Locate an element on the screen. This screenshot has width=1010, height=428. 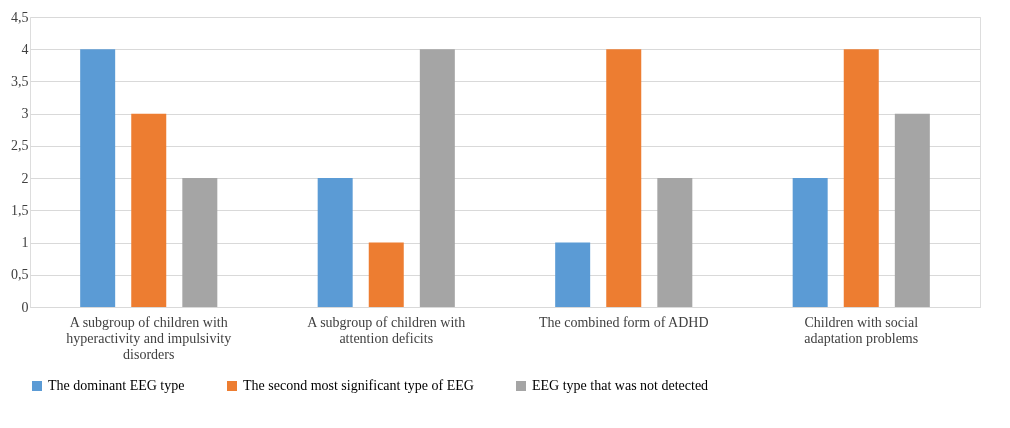
y-tick-label: 2,5 is located at coordinates (20, 146).